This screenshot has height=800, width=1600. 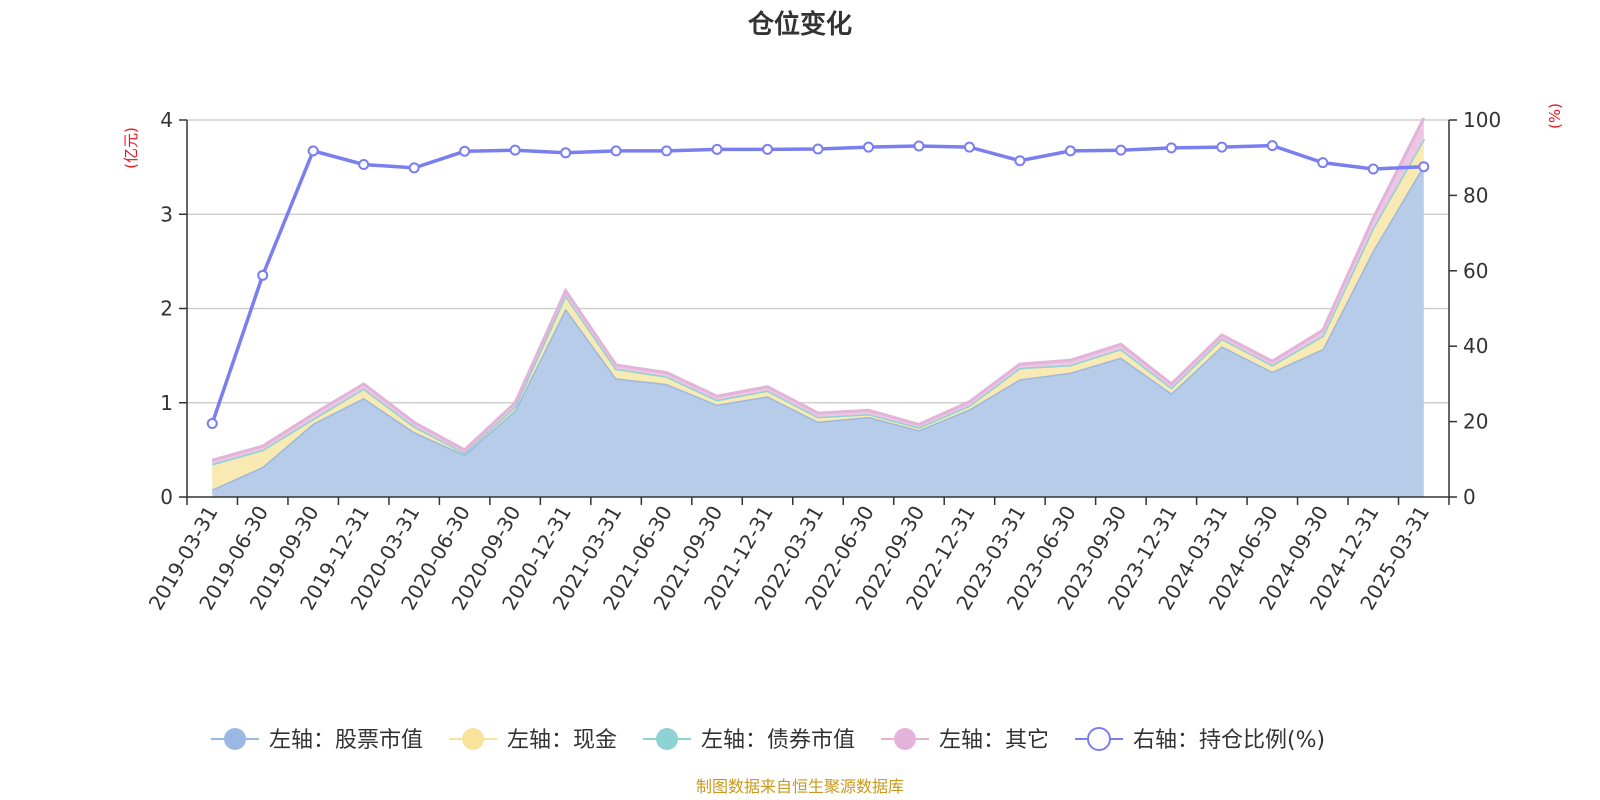 What do you see at coordinates (1475, 422) in the screenshot?
I see `right-tick-label: 20` at bounding box center [1475, 422].